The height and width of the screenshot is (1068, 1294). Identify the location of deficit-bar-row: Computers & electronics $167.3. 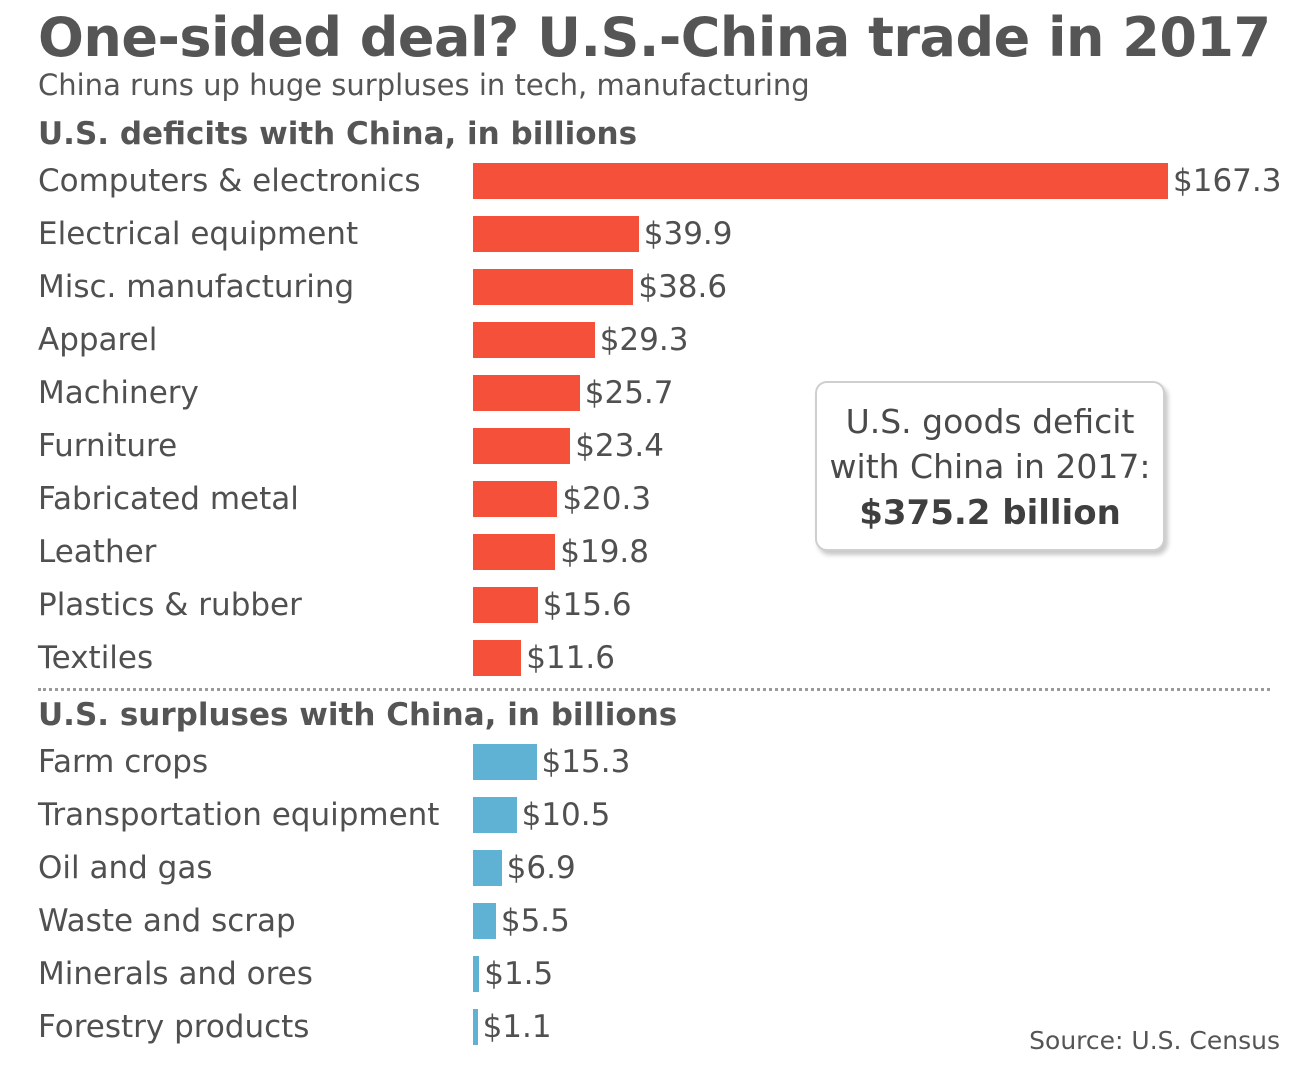
(647, 187).